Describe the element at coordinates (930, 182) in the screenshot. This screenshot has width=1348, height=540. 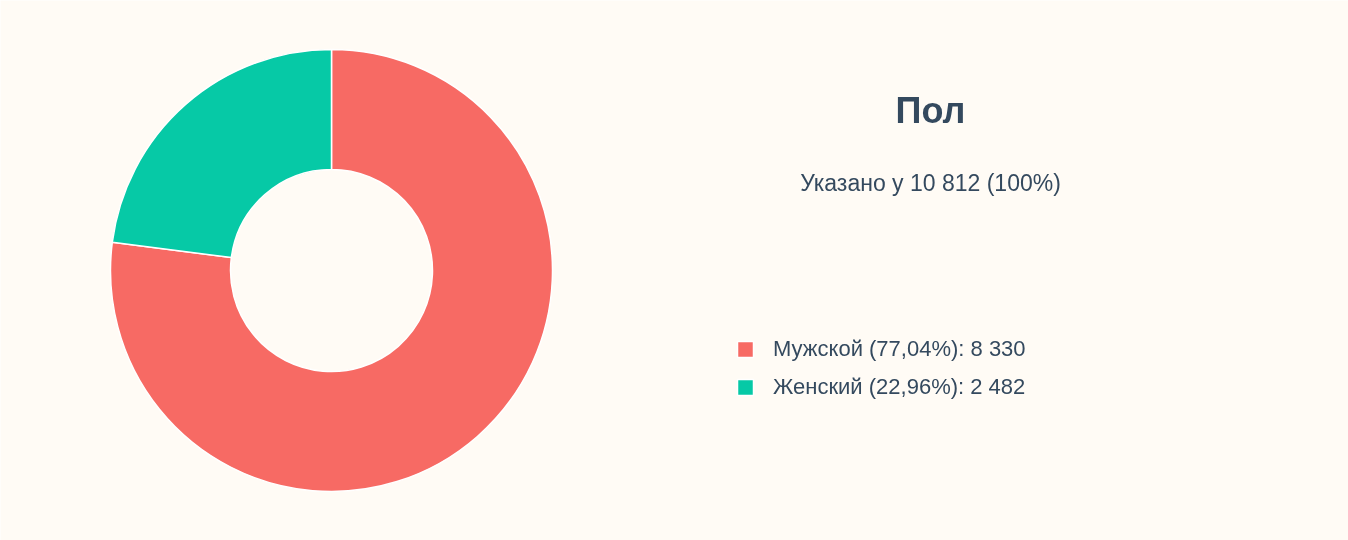
I see `text: Указано у 10 812 (100%)` at that location.